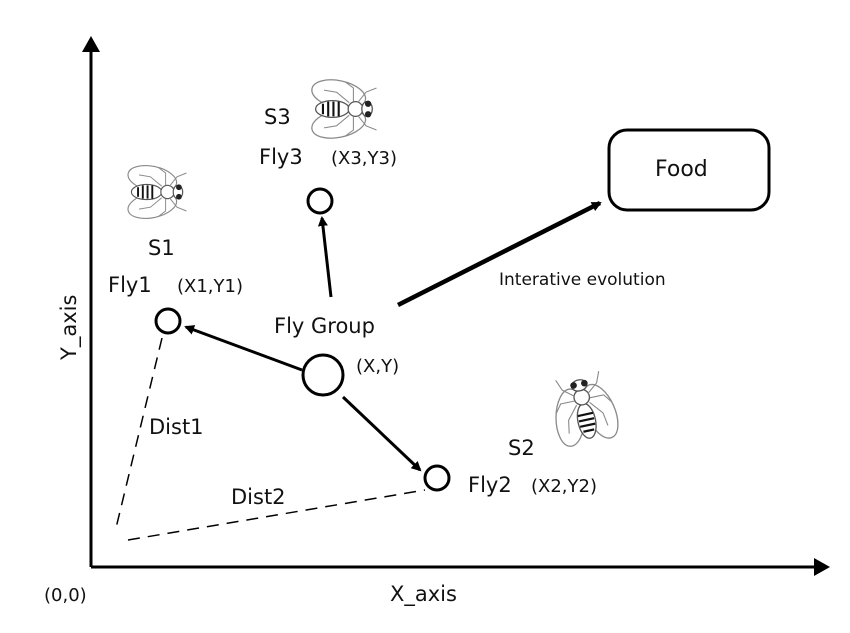 This screenshot has height=633, width=850. Describe the element at coordinates (437, 478) in the screenshot. I see `fly2-node` at that location.